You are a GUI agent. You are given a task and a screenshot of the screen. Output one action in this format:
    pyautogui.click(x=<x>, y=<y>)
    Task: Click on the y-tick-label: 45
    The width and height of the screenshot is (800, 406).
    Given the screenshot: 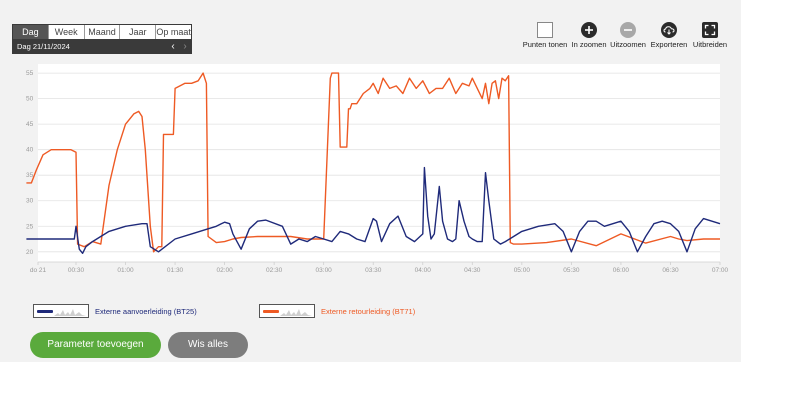 What is the action you would take?
    pyautogui.click(x=30, y=124)
    